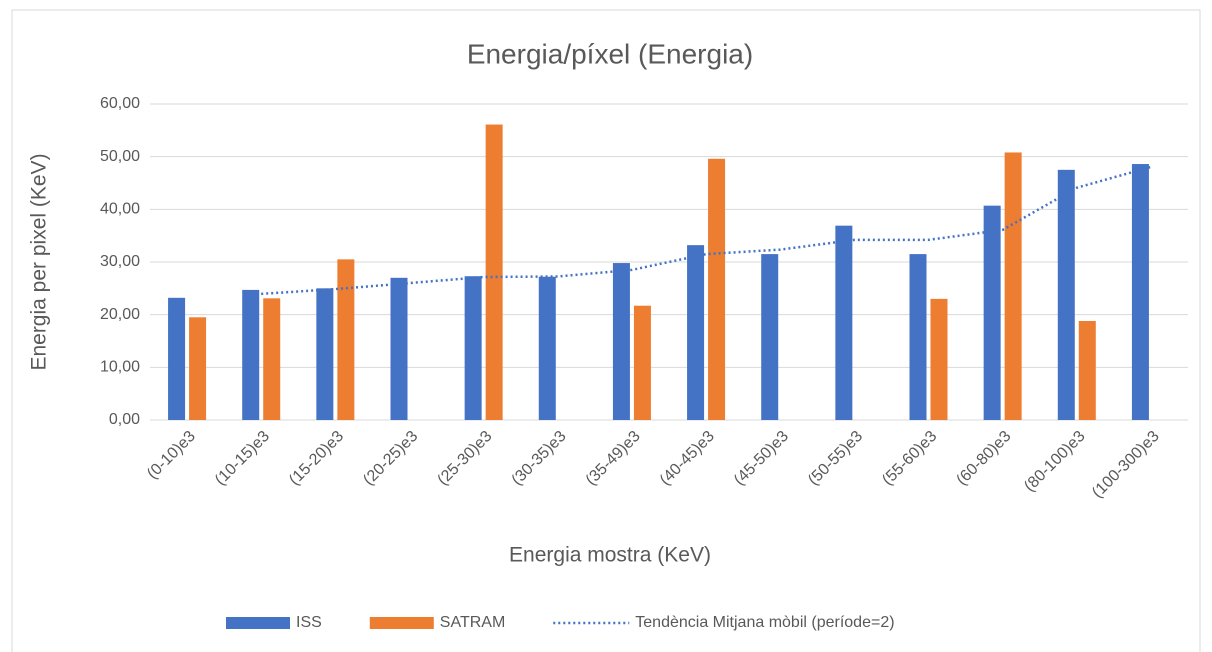 Image resolution: width=1212 pixels, height=652 pixels. What do you see at coordinates (120, 103) in the screenshot?
I see `y-tick-label: 60,00` at bounding box center [120, 103].